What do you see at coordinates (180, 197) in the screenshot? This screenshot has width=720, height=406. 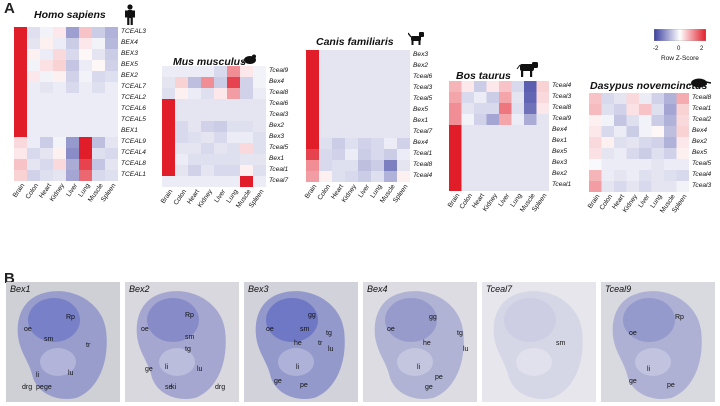 I see `tissue-label: Colon` at bounding box center [180, 197].